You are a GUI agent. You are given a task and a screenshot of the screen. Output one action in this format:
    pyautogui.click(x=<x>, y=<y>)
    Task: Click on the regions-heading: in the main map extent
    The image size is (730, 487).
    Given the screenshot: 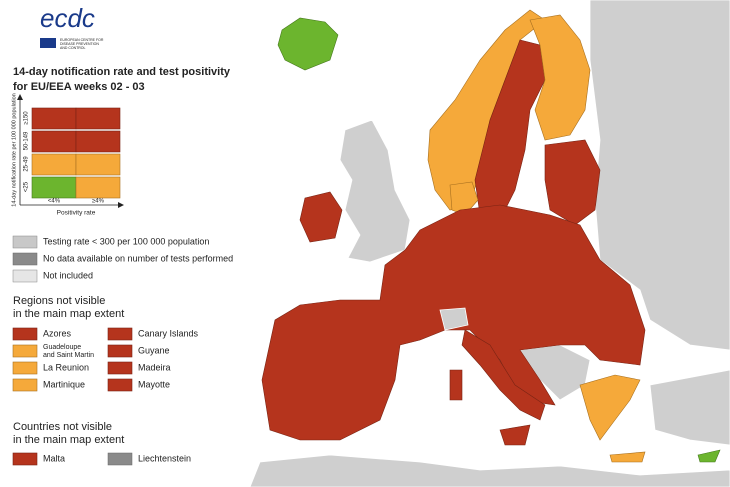 What is the action you would take?
    pyautogui.click(x=68, y=314)
    